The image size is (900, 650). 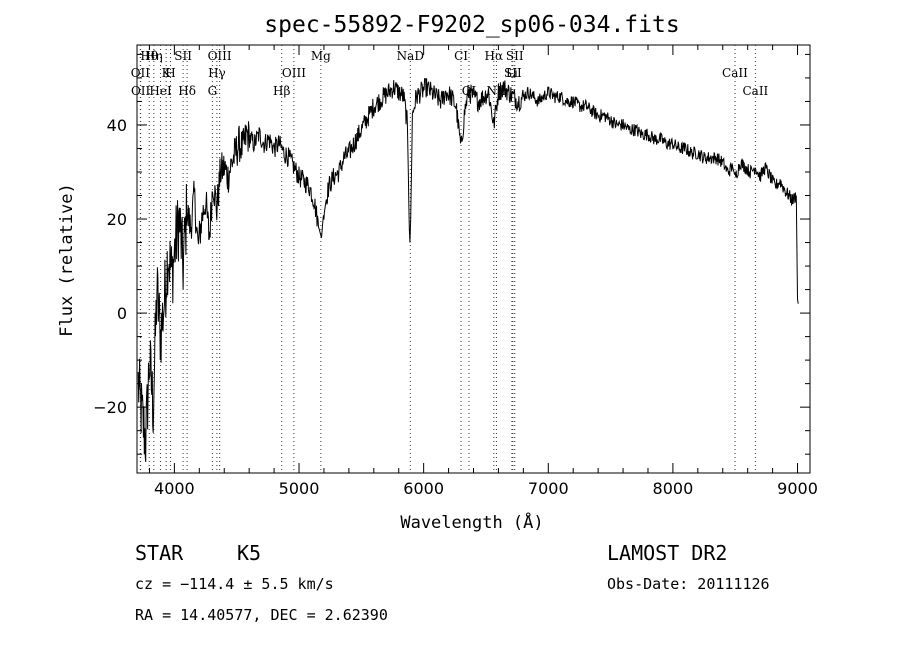 What do you see at coordinates (548, 488) in the screenshot?
I see `x-tick-label-3: 7000` at bounding box center [548, 488].